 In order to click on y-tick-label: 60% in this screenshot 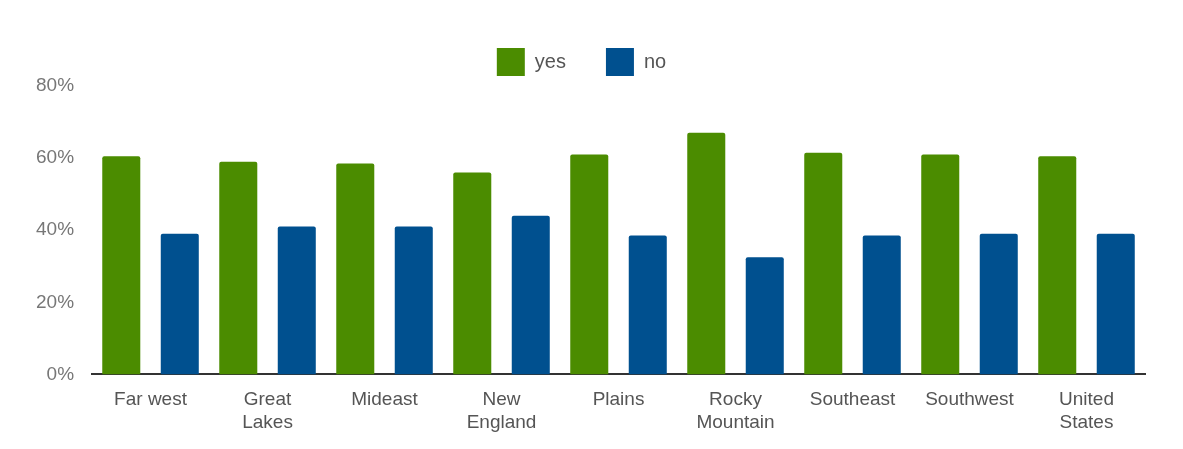, I will do `click(55, 157)`.